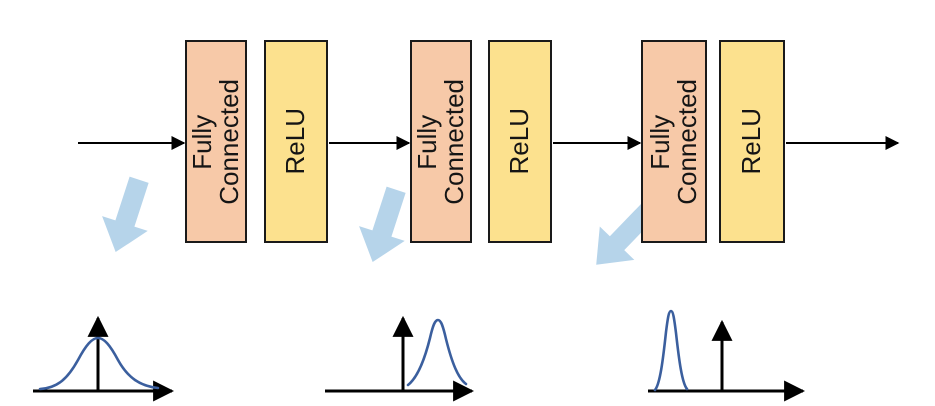  I want to click on dist-1-curve, so click(99, 363).